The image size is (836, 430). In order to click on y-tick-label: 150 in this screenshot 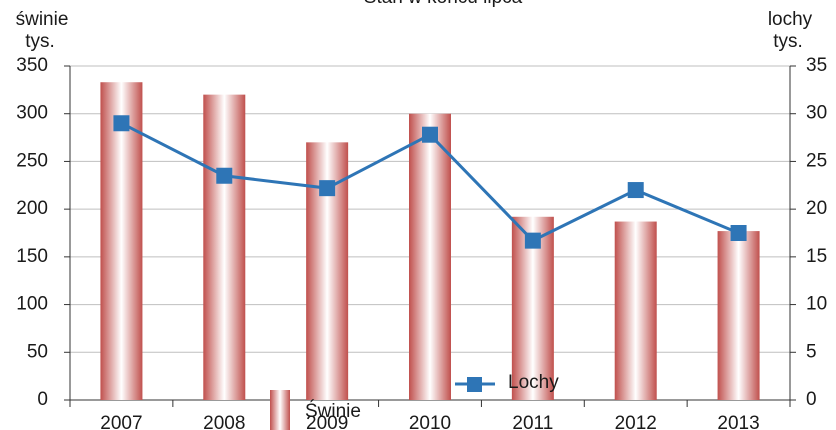, I will do `click(32, 256)`.